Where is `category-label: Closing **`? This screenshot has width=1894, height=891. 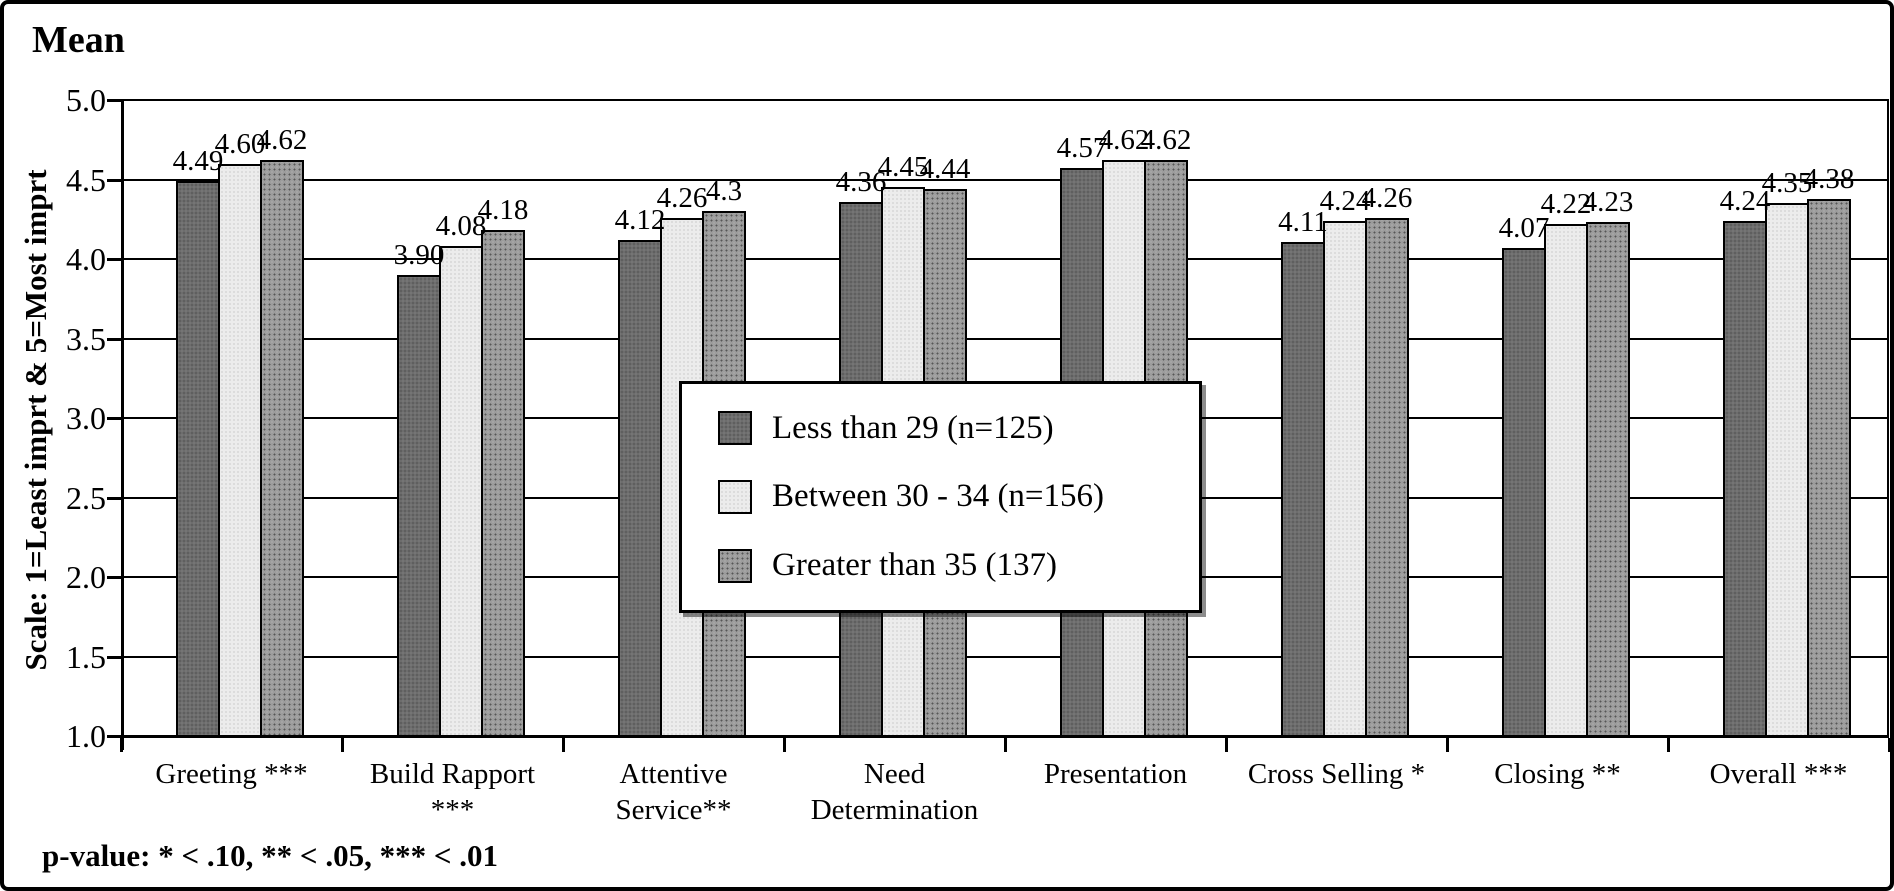
category-label: Closing ** is located at coordinates (1557, 774).